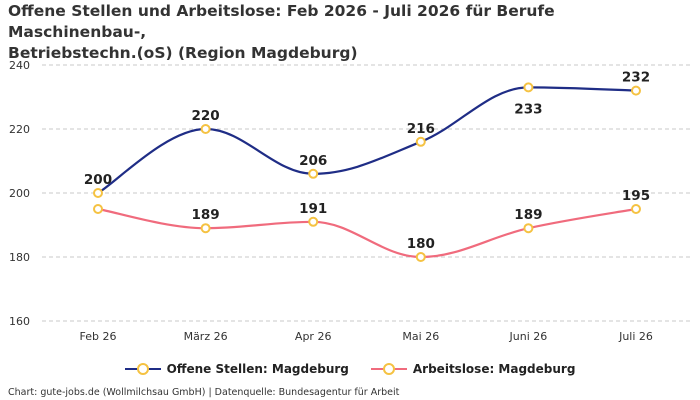  What do you see at coordinates (421, 244) in the screenshot?
I see `data-label-arbeitslose: 180` at bounding box center [421, 244].